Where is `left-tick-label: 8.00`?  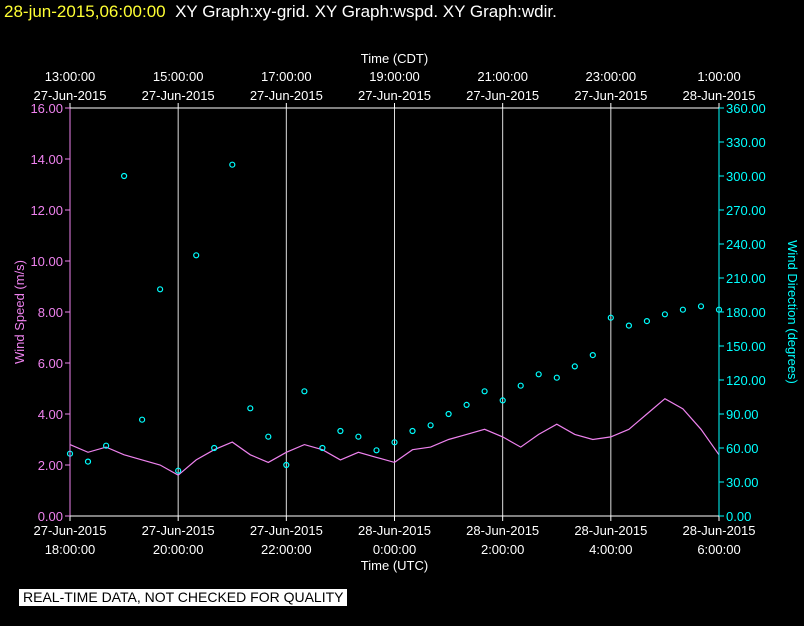
left-tick-label: 8.00 is located at coordinates (50, 312).